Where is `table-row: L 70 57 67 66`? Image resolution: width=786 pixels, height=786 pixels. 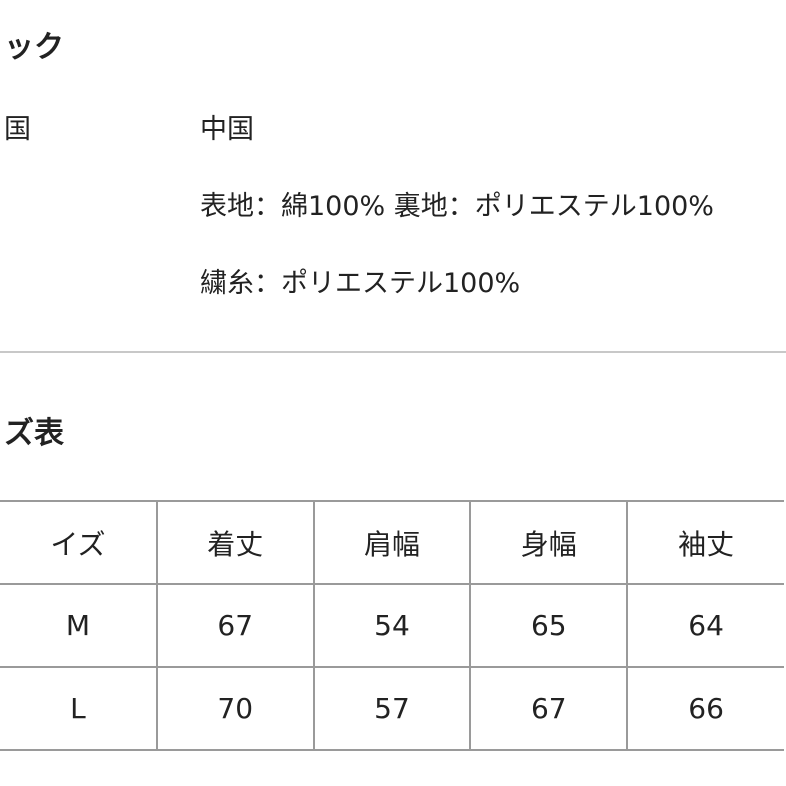 table-row: L 70 57 67 66 is located at coordinates (392, 708).